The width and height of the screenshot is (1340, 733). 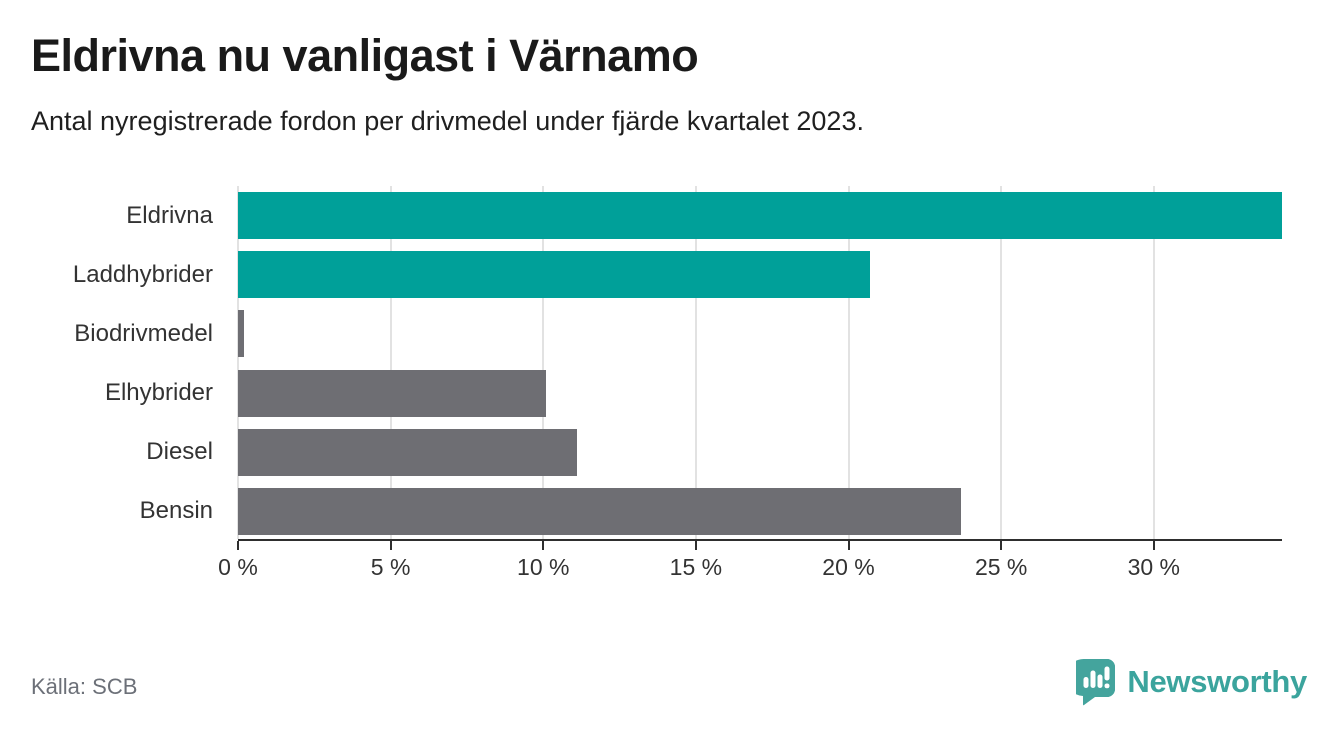 What do you see at coordinates (1001, 567) in the screenshot?
I see `axis-tick-label-25: 25 %` at bounding box center [1001, 567].